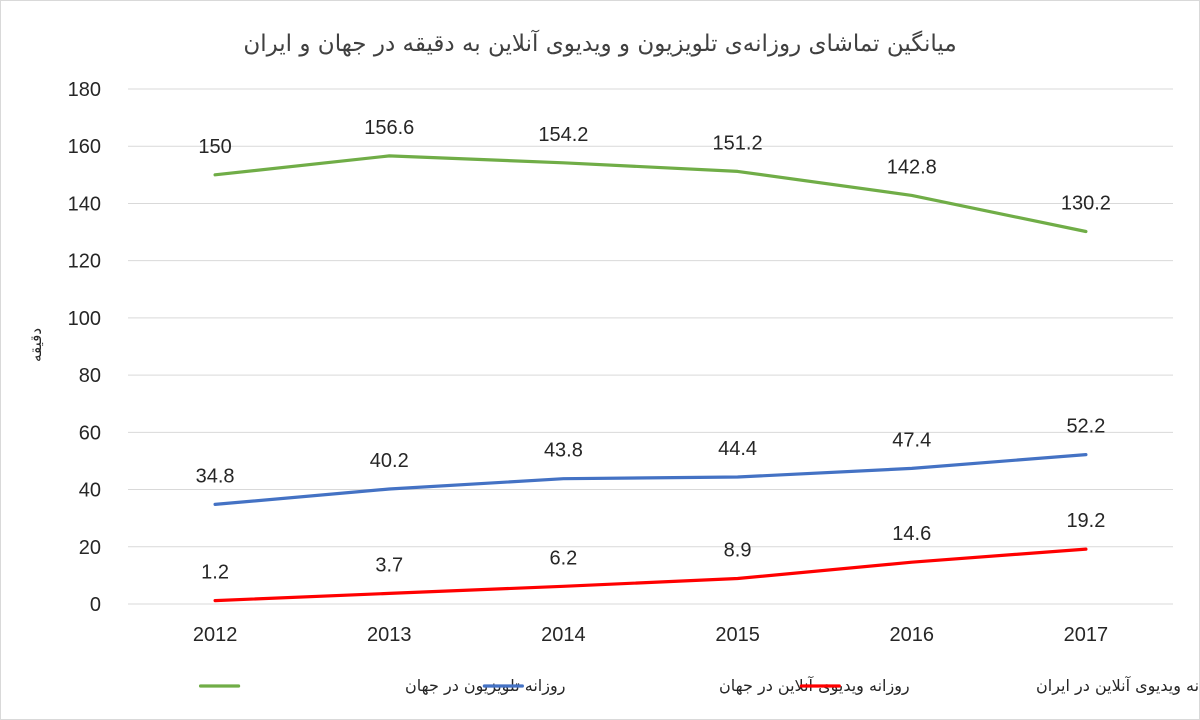  Describe the element at coordinates (215, 635) in the screenshot. I see `x-tick-label: 2012` at that location.